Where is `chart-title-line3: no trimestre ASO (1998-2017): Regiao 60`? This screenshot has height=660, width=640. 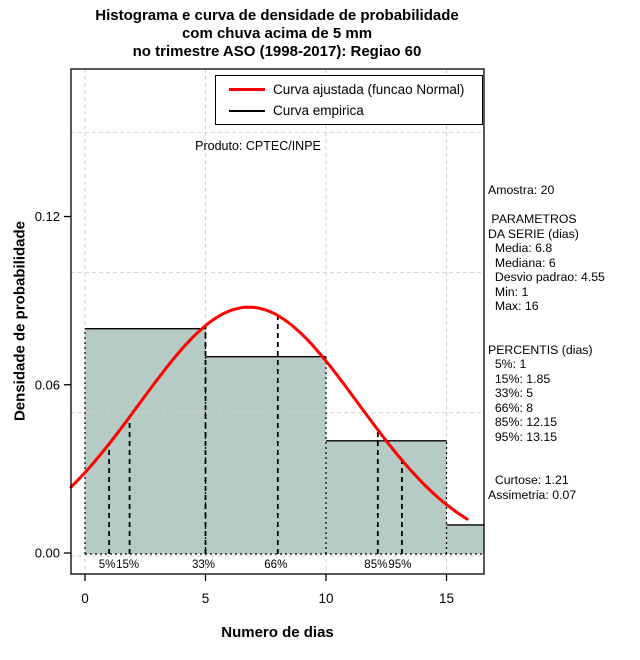 chart-title-line3: no trimestre ASO (1998-2017): Regiao 60 is located at coordinates (277, 51).